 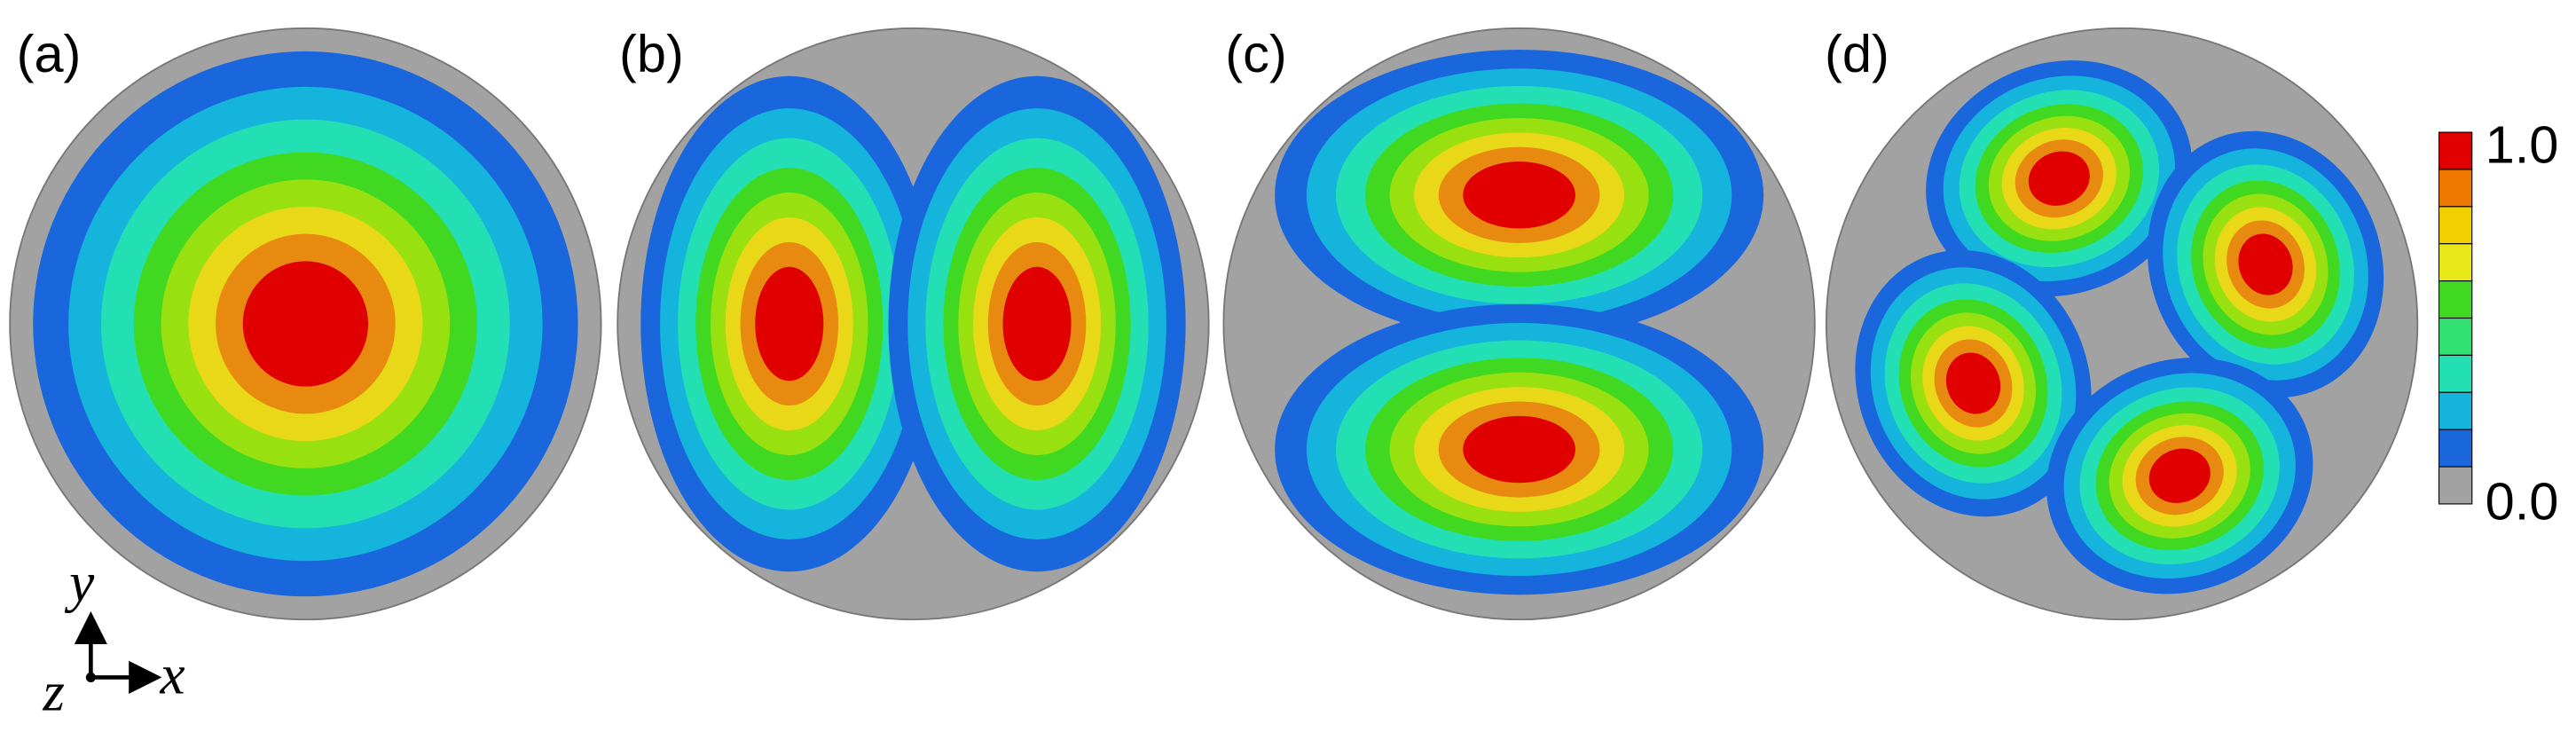 I want to click on colorbar-max: 1.0, so click(x=2522, y=144).